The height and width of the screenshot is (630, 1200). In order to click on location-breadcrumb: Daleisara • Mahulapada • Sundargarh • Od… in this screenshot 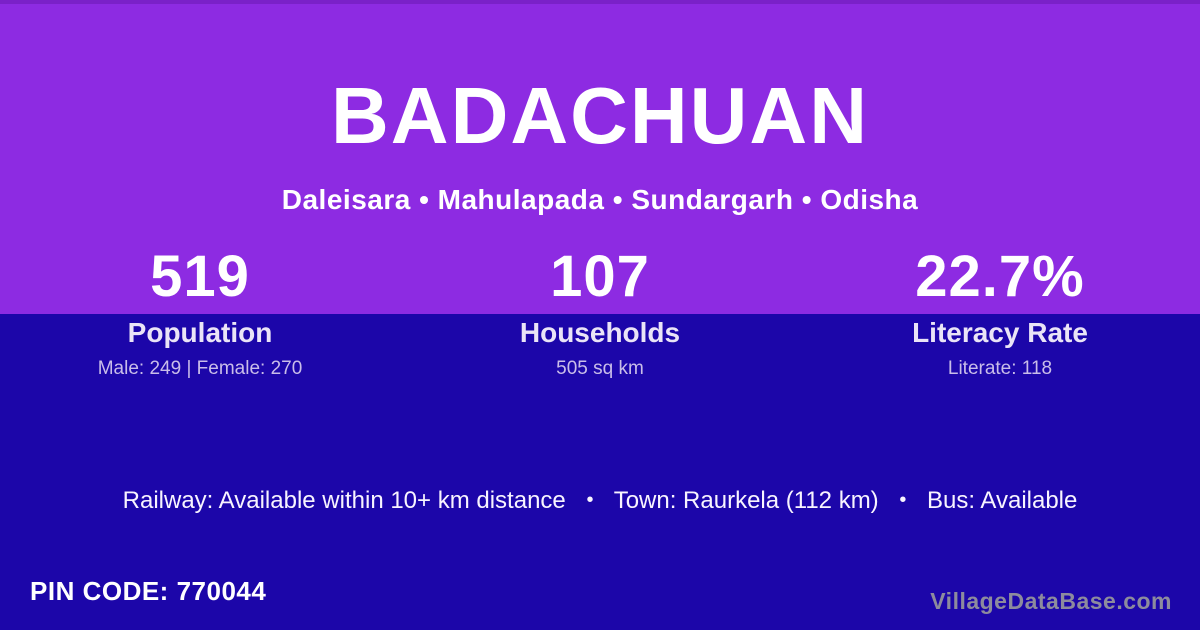, I will do `click(600, 199)`.